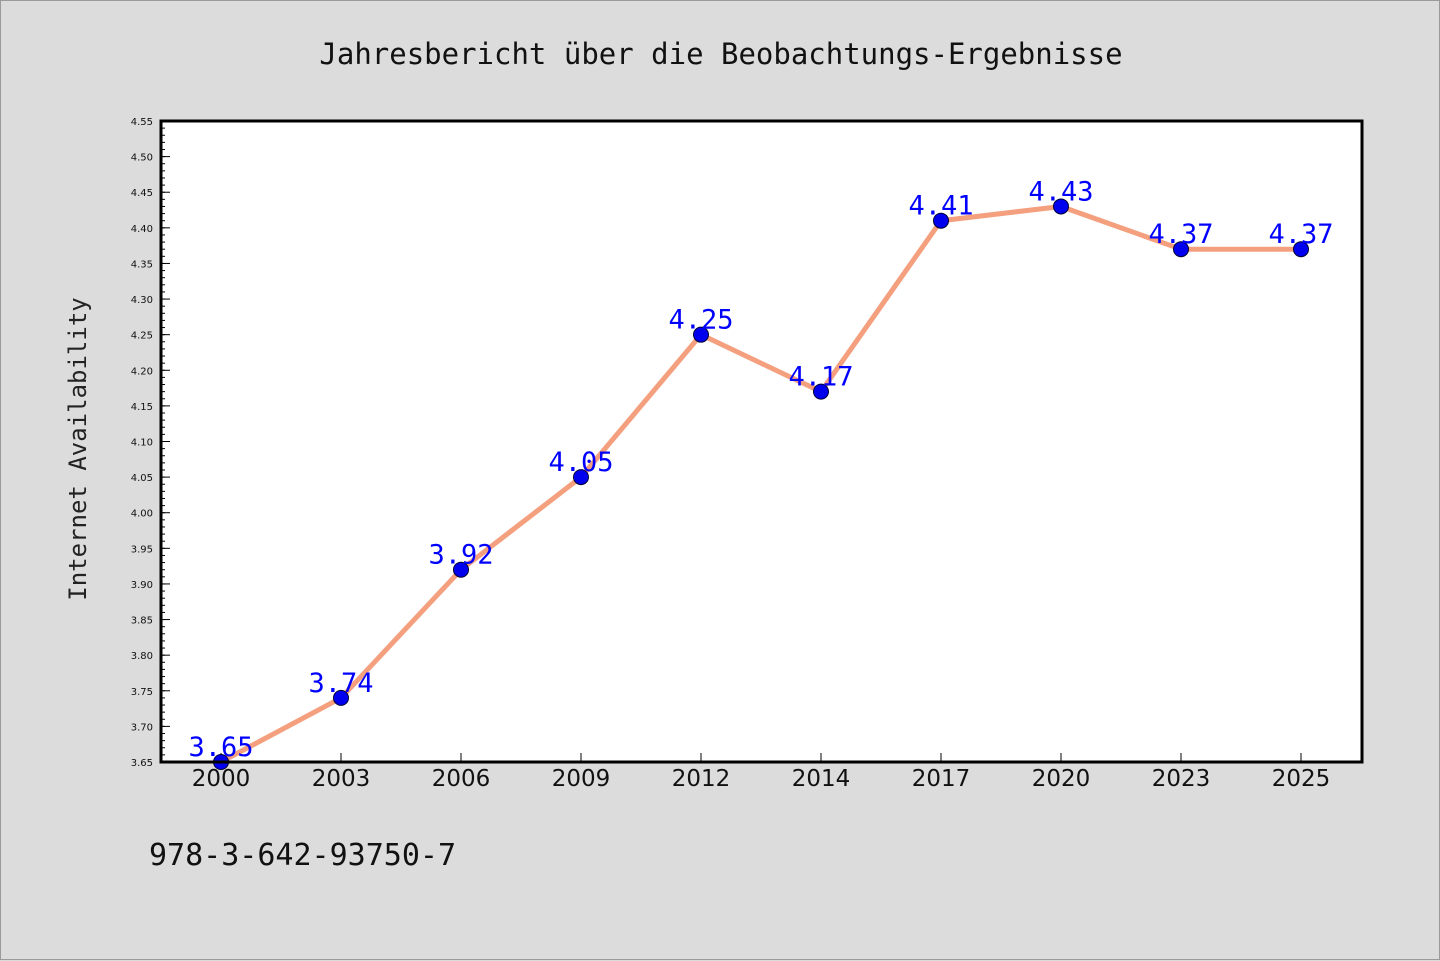  I want to click on x-tick-label: 2009, so click(581, 779).